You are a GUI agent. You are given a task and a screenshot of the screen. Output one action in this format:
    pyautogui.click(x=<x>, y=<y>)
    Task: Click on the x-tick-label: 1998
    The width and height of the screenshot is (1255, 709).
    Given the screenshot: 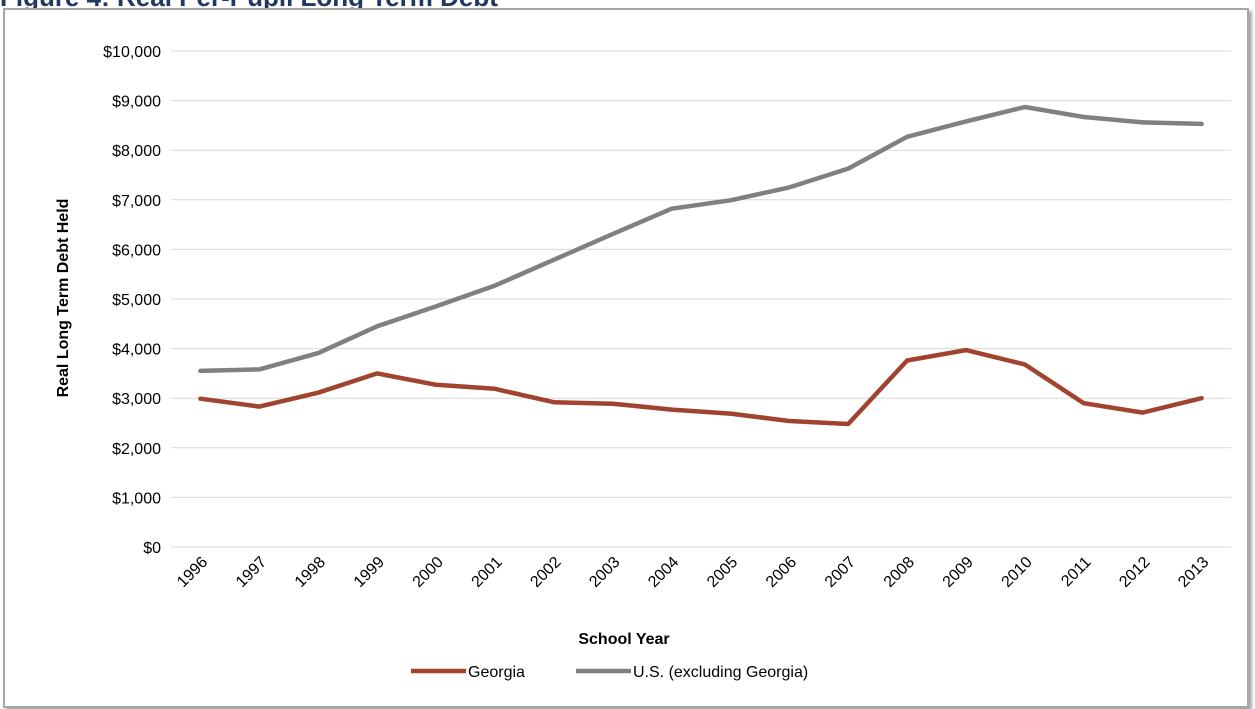 What is the action you would take?
    pyautogui.click(x=310, y=572)
    